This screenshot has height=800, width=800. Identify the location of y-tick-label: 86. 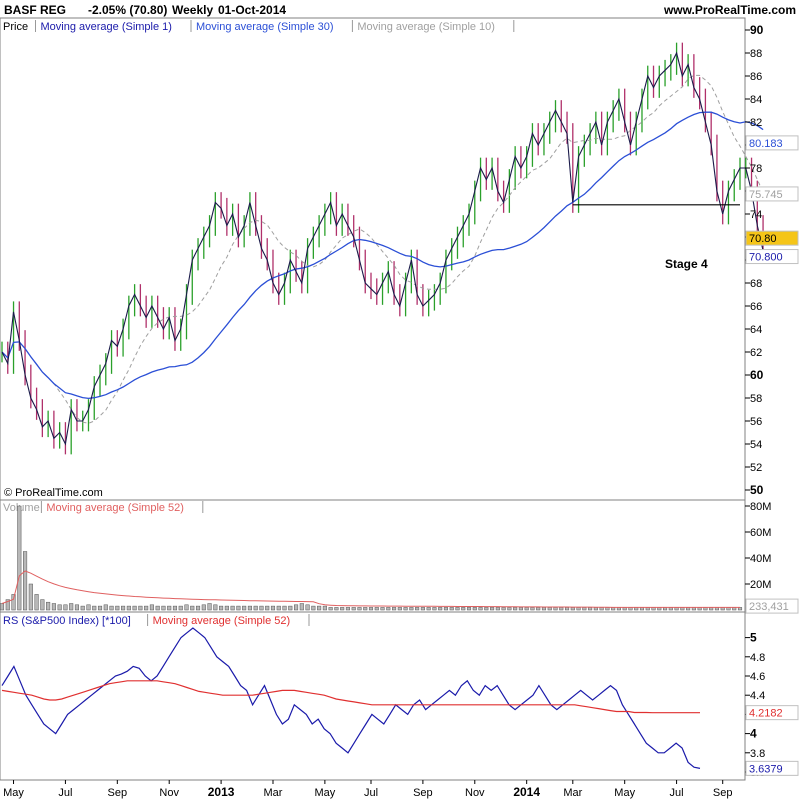
(756, 77).